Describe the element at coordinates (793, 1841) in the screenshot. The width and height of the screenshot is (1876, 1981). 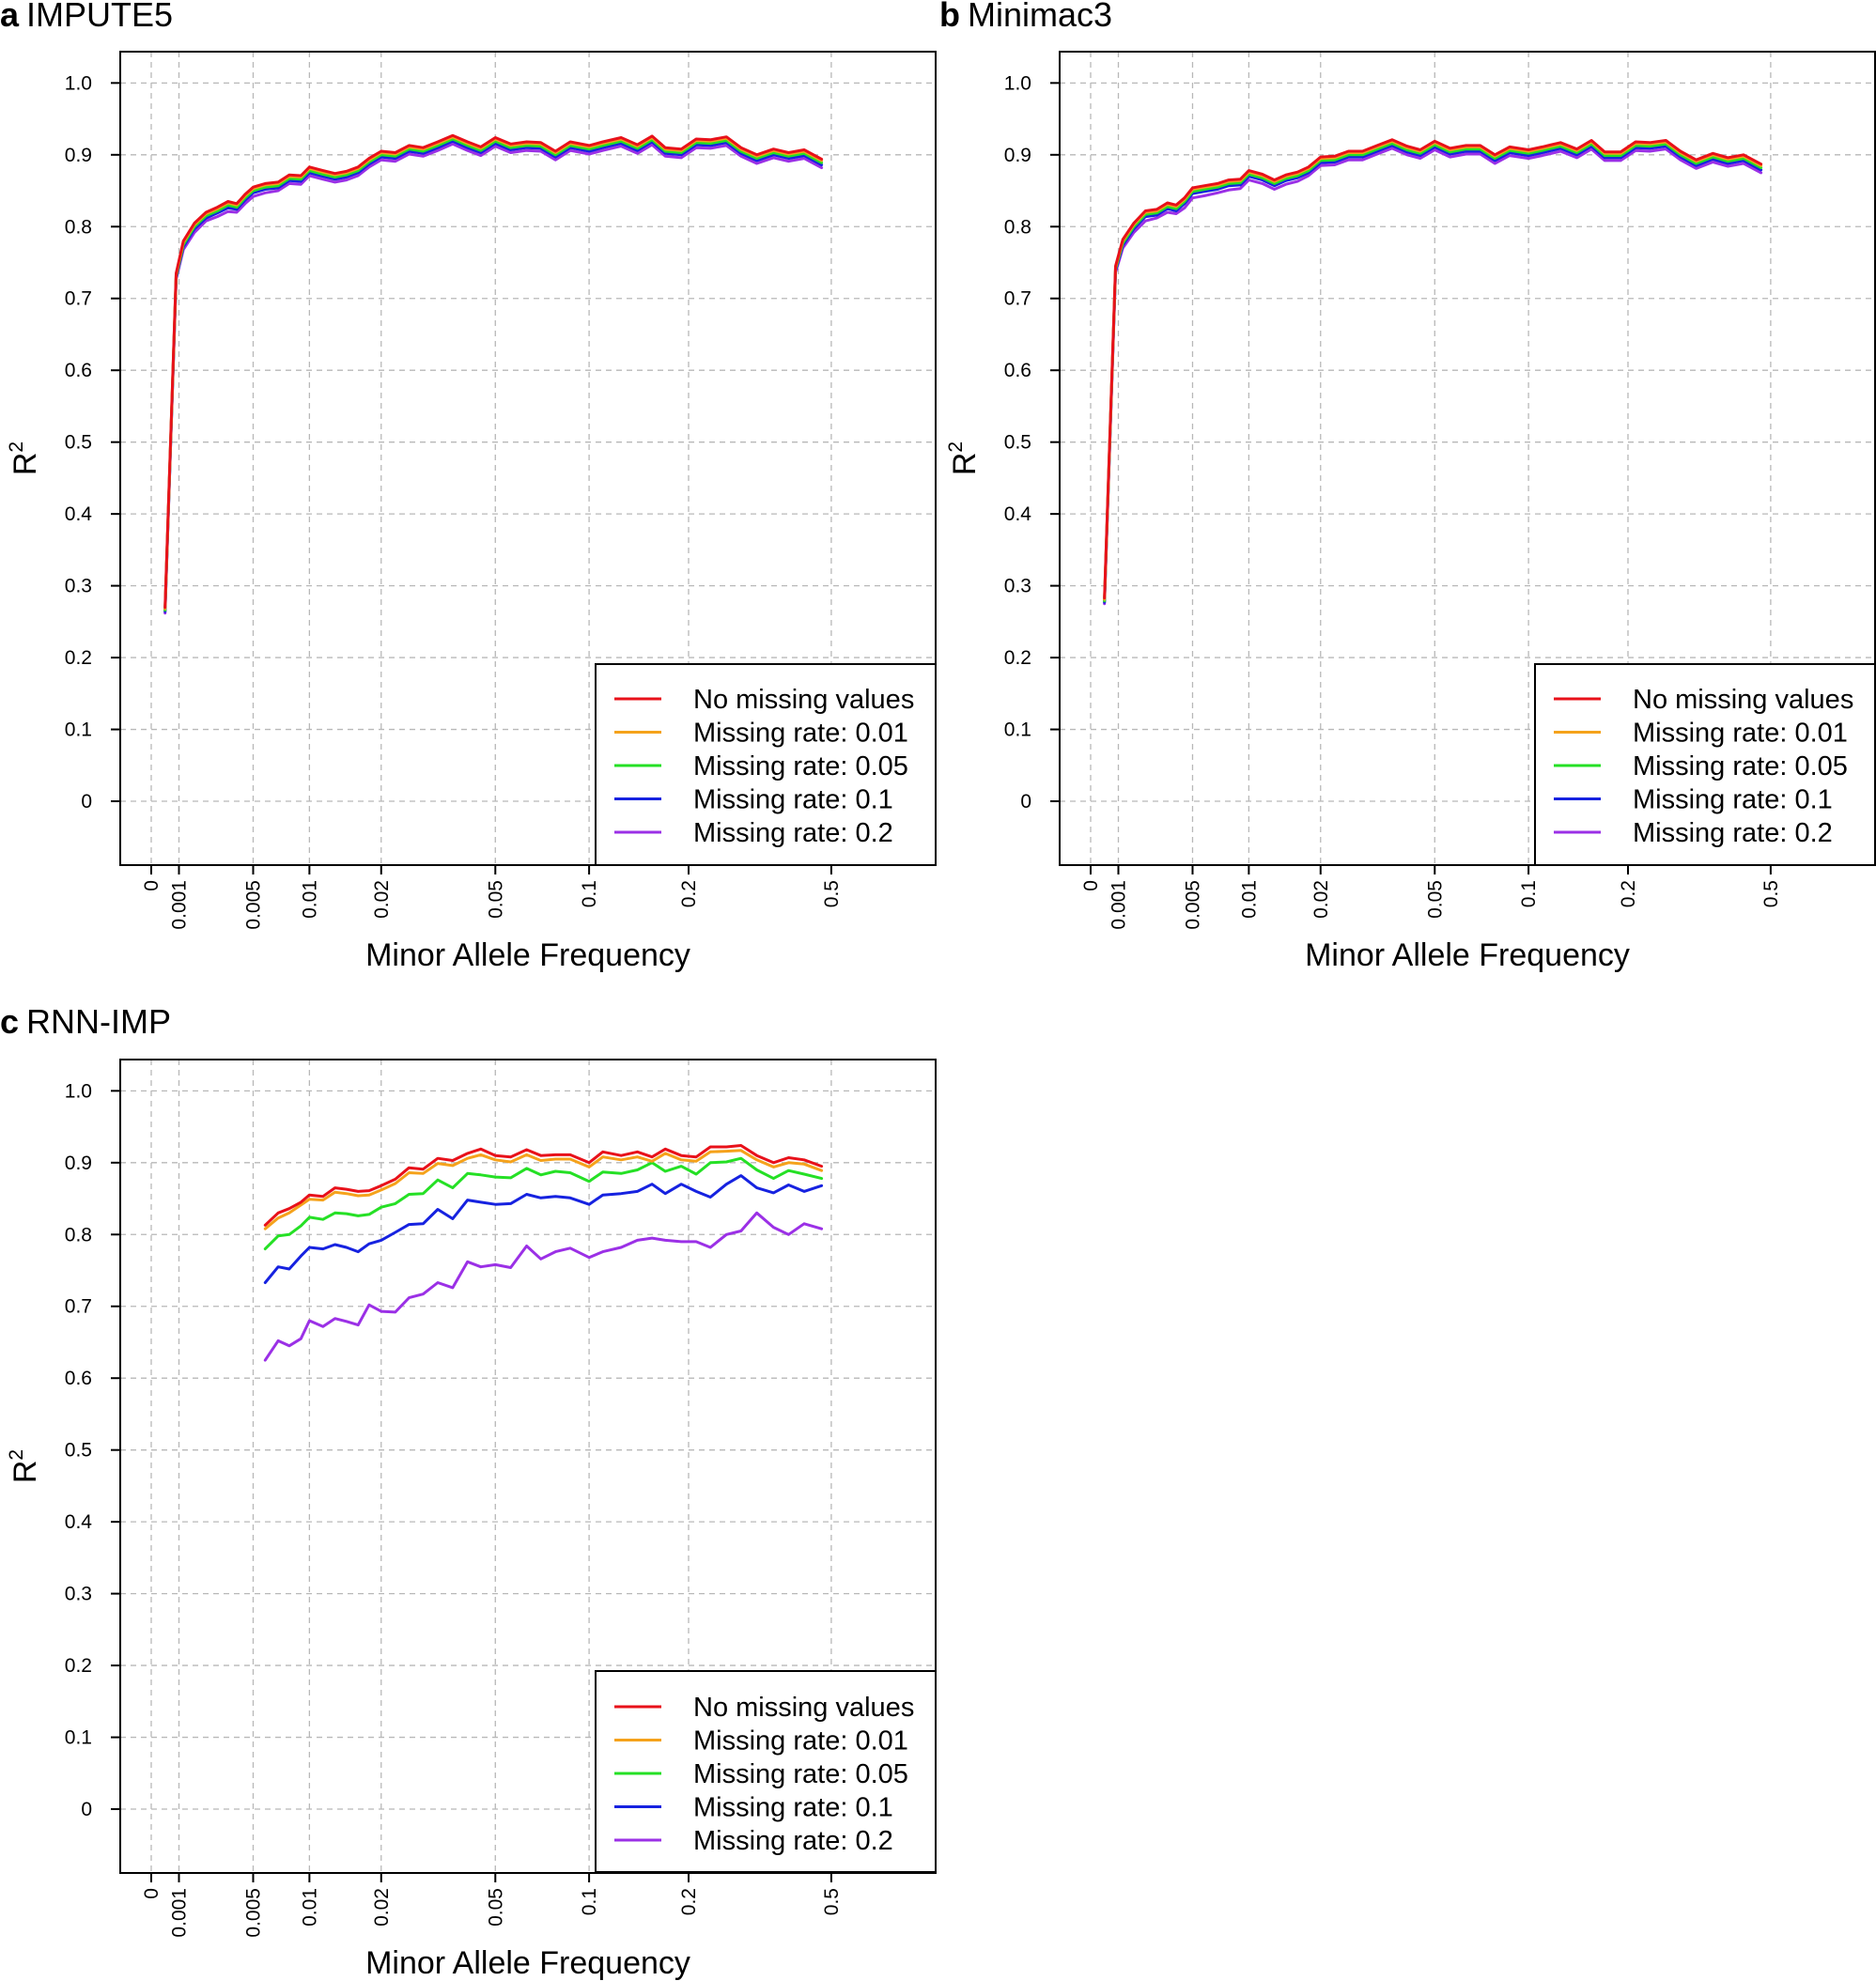
I see `legend-label: Missing rate: 0.2` at that location.